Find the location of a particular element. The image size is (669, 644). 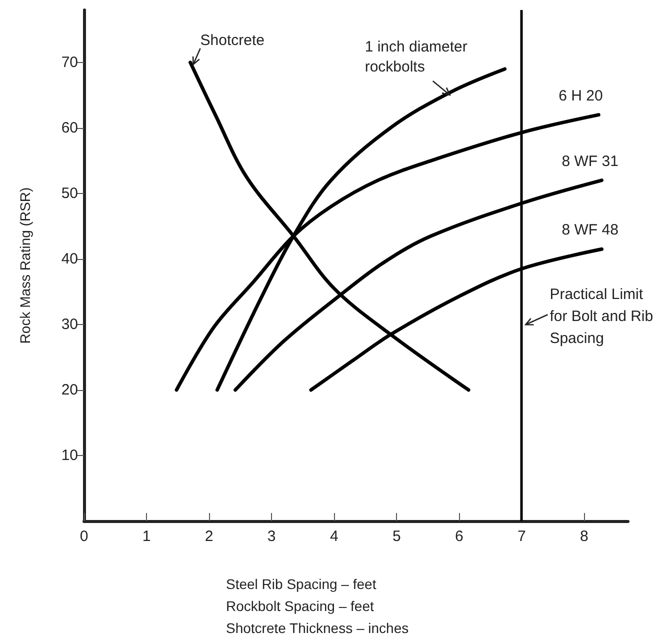

y-tick-label: 70 is located at coordinates (69, 62).